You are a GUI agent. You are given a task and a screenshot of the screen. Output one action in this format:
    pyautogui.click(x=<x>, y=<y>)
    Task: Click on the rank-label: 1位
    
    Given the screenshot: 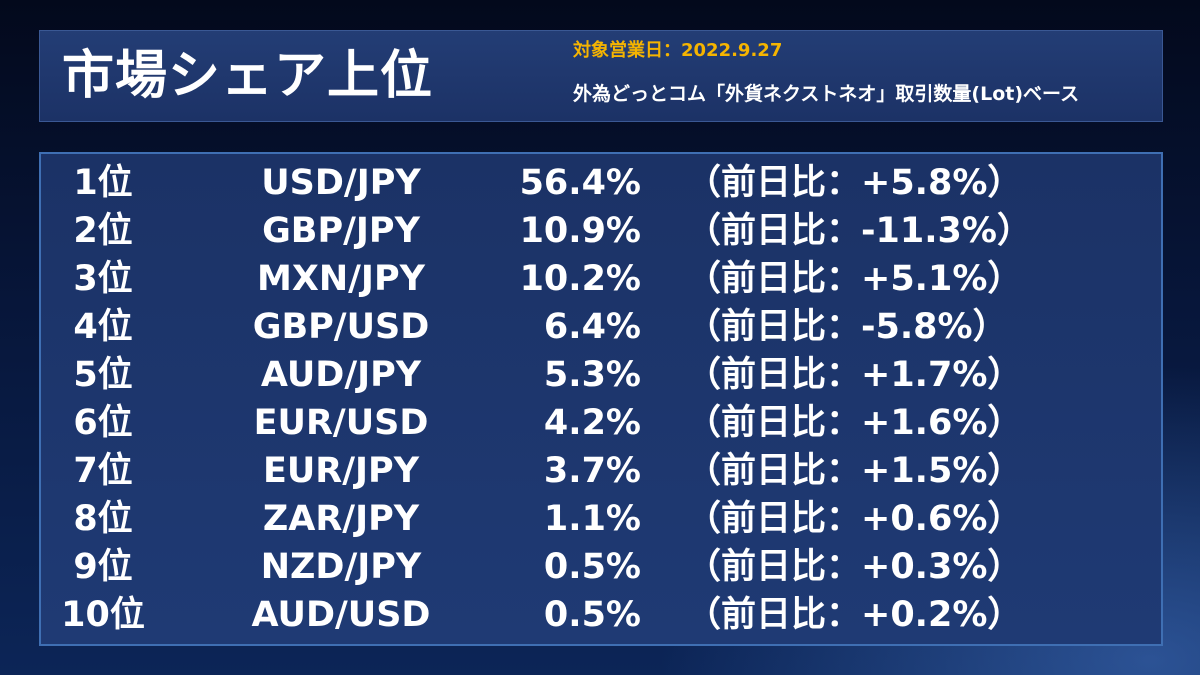 What is the action you would take?
    pyautogui.click(x=103, y=183)
    